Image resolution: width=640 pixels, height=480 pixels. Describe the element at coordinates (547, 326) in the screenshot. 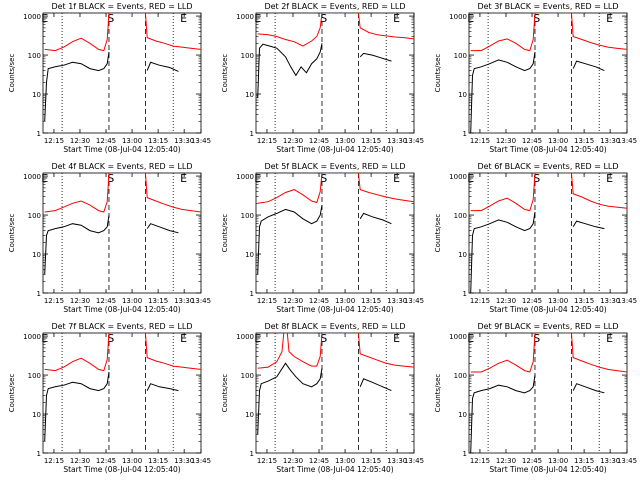

I see `panel-title: Det 9f BLACK = Events, RED = LLD` at that location.